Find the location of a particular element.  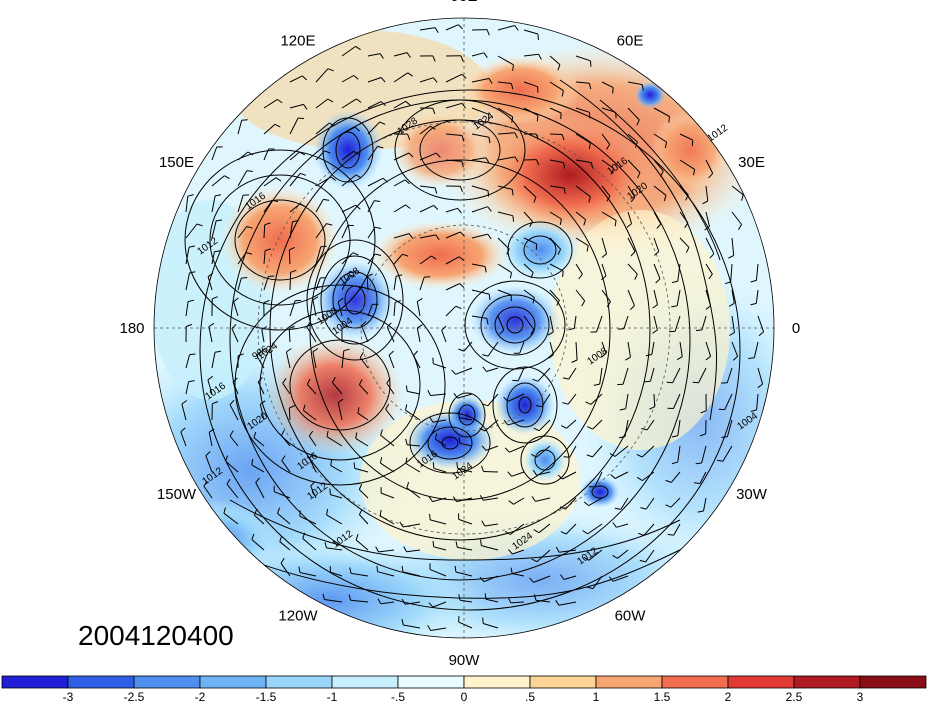

colorbar-tick-label: .5 is located at coordinates (530, 696).